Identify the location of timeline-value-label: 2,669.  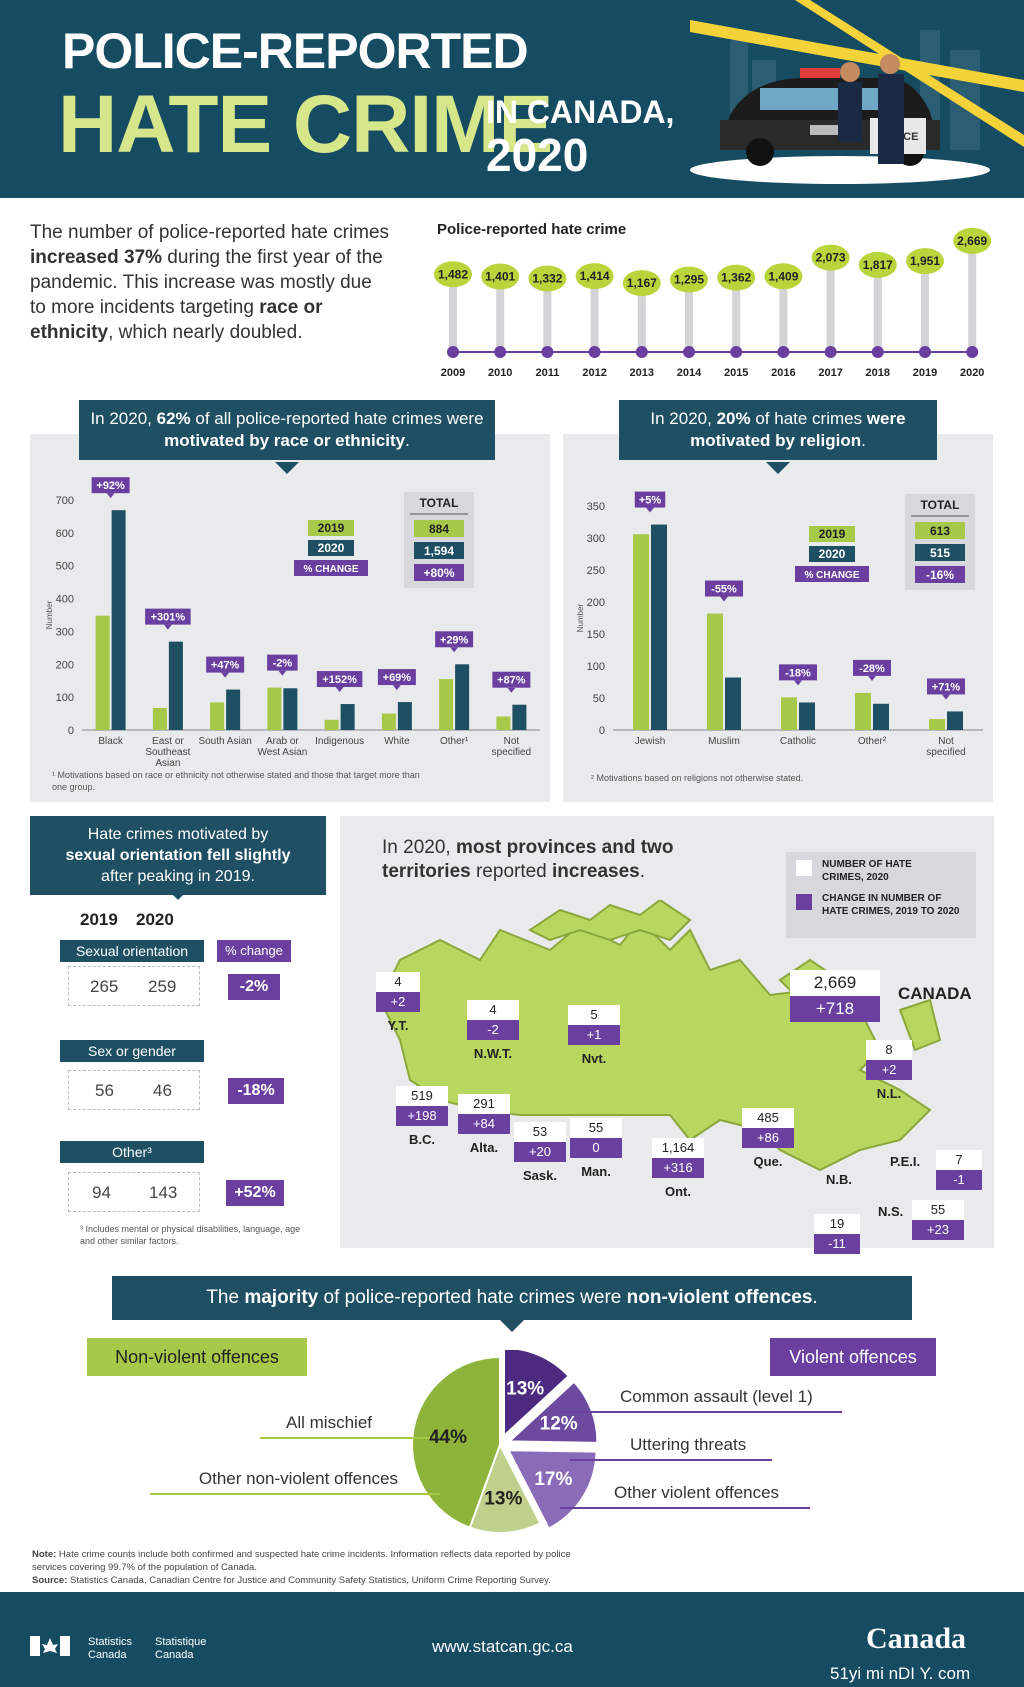
(972, 241).